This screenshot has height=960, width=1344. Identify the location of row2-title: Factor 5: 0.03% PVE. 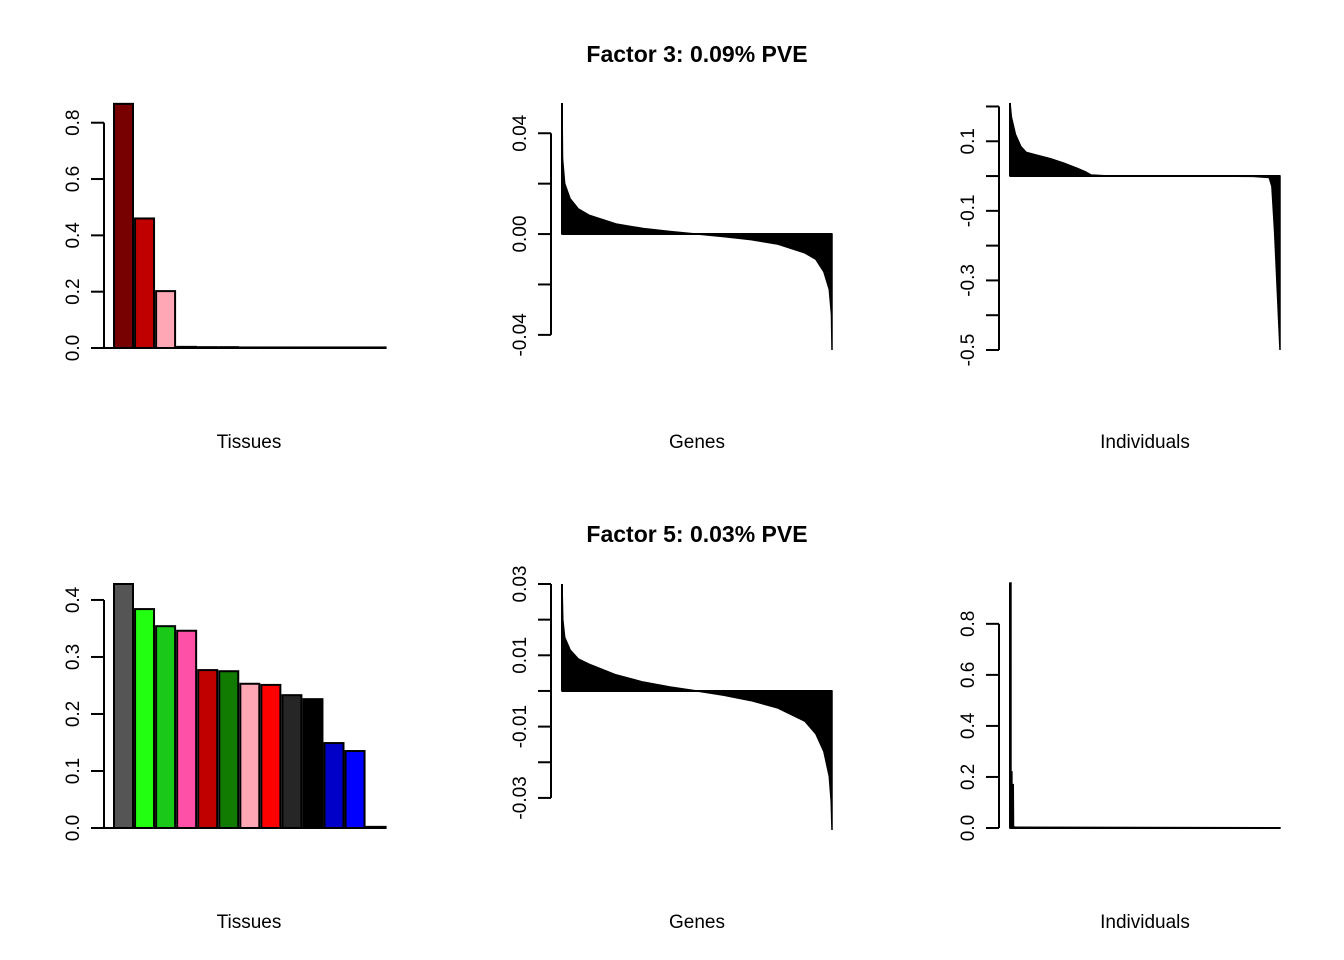
(696, 534).